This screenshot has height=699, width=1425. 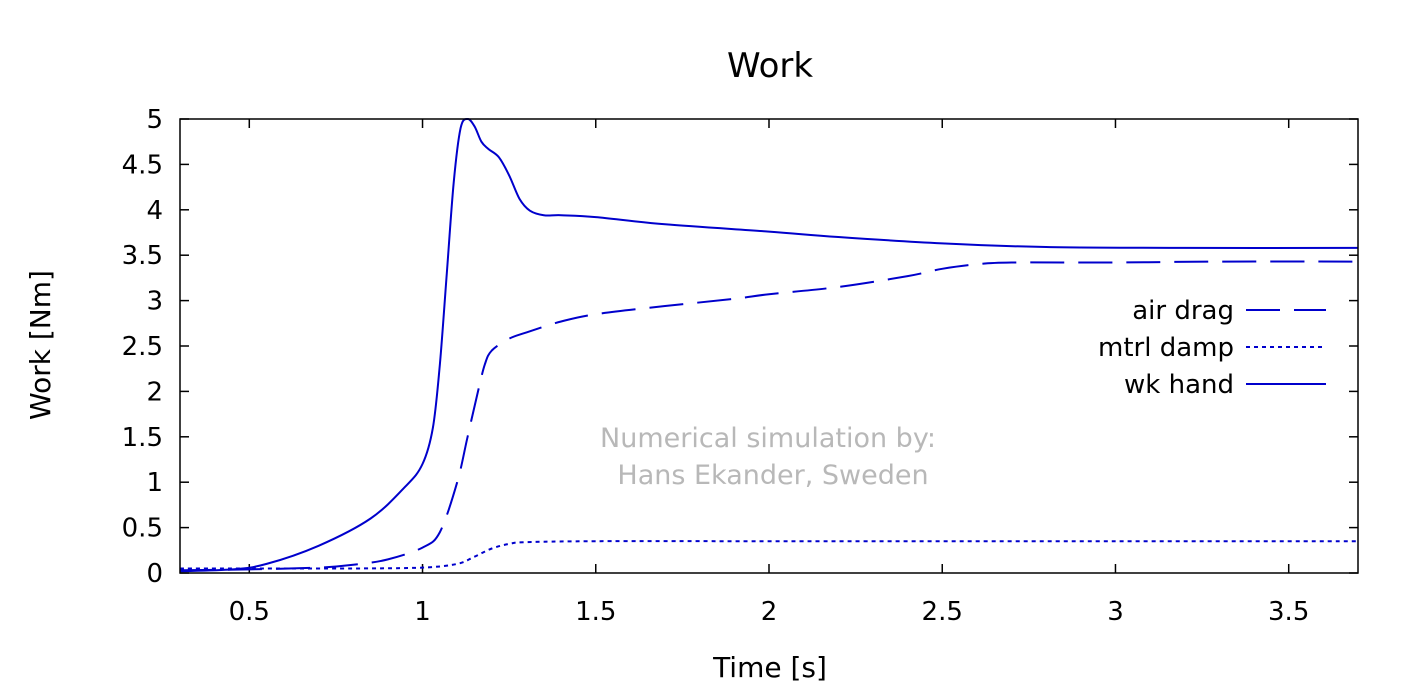 What do you see at coordinates (142, 165) in the screenshot?
I see `y-tick-label-4-5: 4.5` at bounding box center [142, 165].